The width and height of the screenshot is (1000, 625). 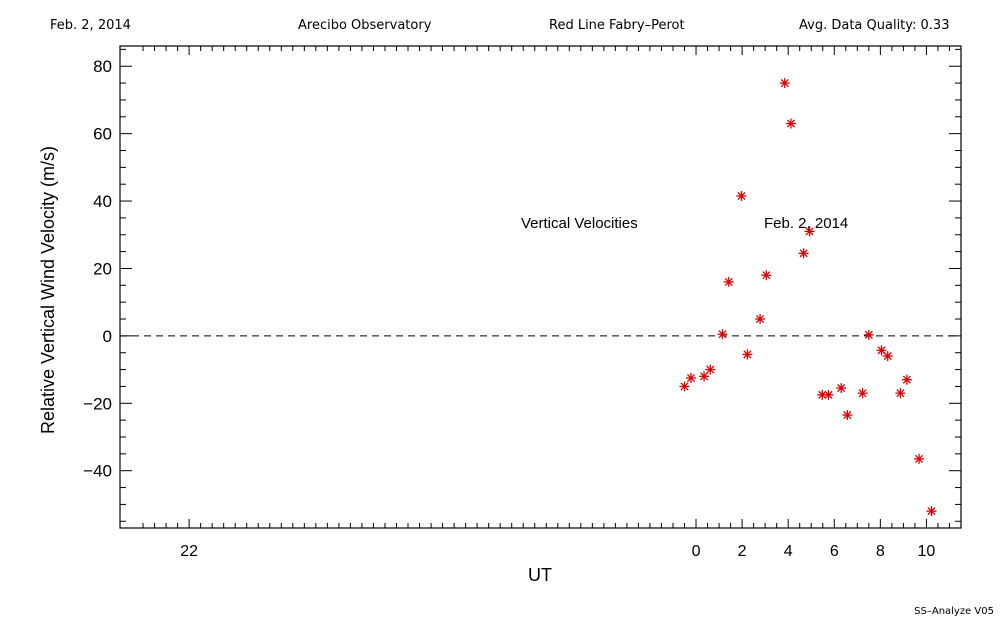 I want to click on y-tick-label: 0, so click(x=107, y=336).